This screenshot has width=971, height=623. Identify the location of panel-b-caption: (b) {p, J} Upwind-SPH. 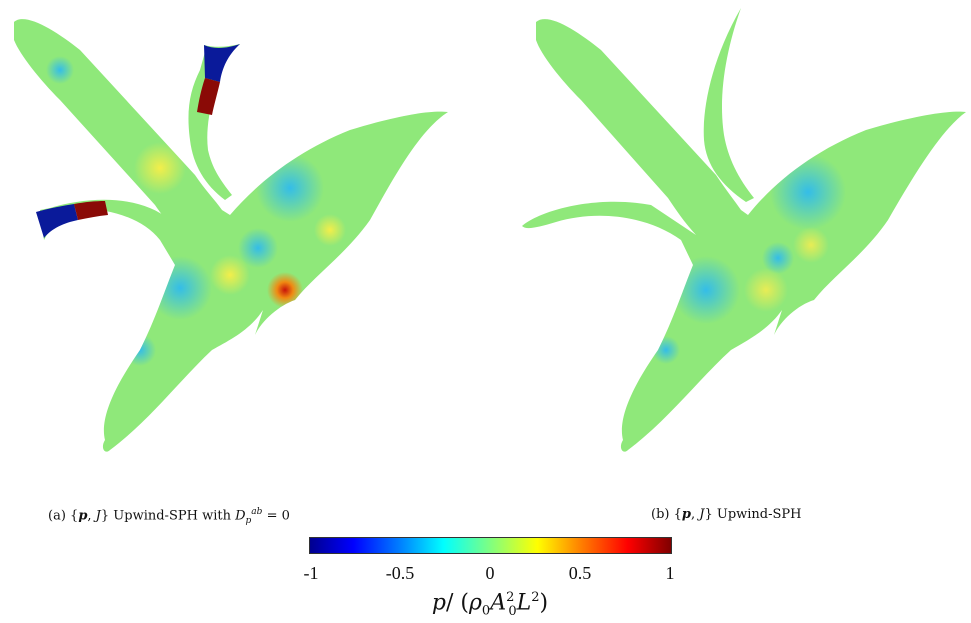
(726, 514).